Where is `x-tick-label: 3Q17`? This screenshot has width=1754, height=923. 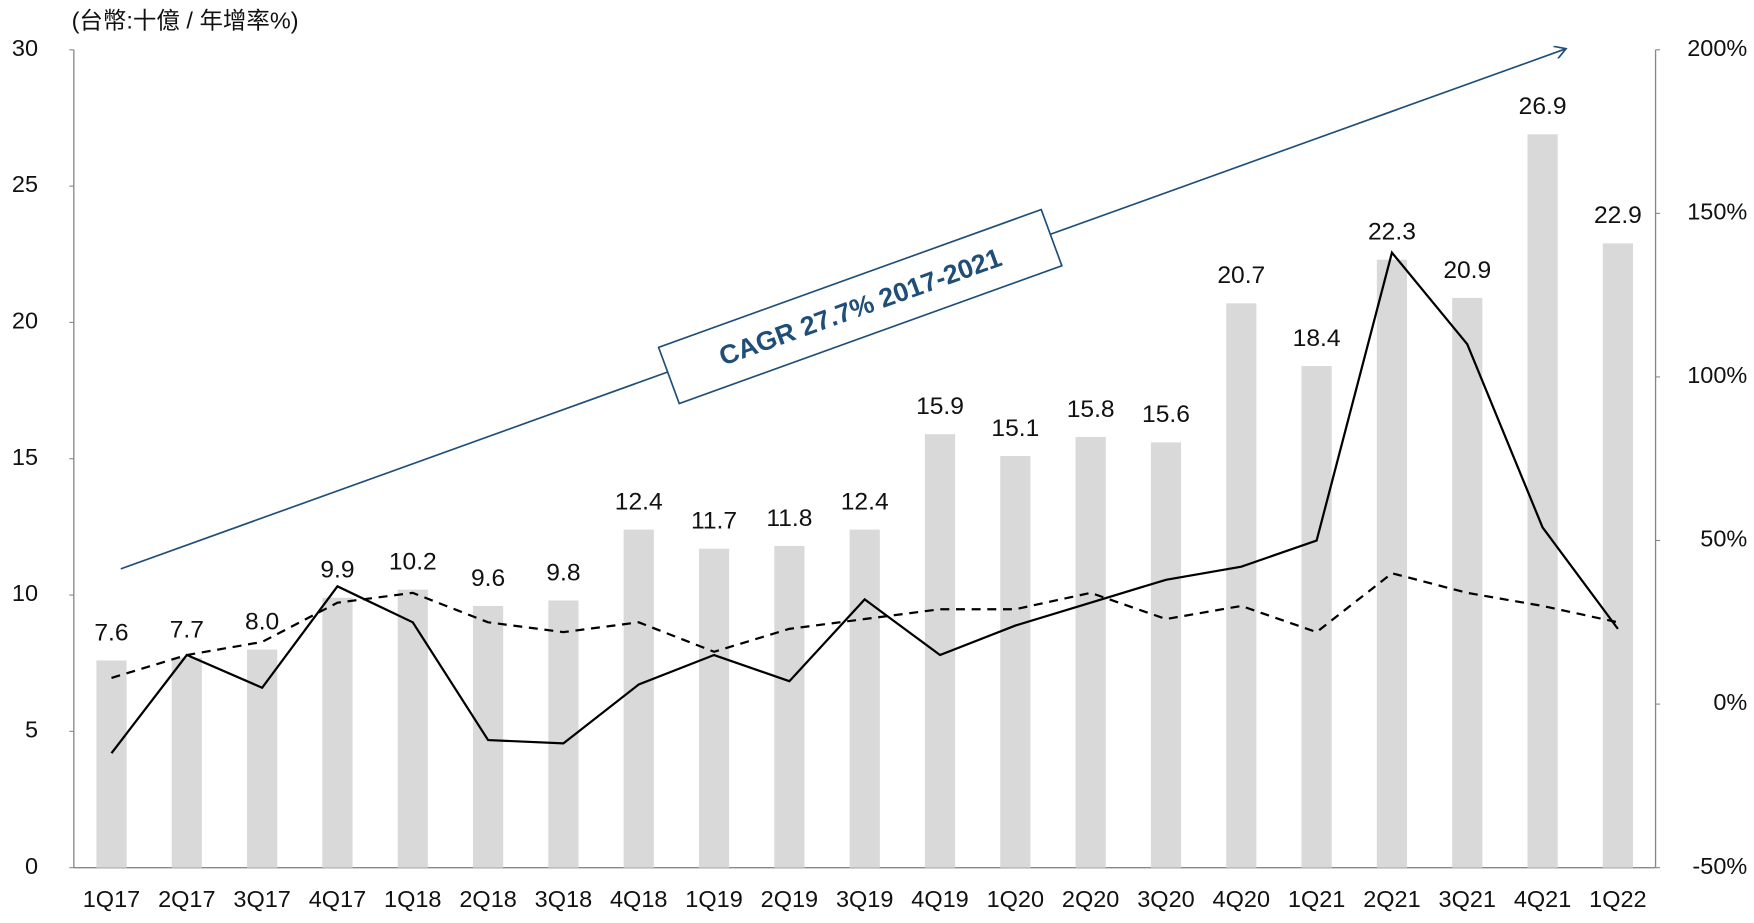 x-tick-label: 3Q17 is located at coordinates (261, 899).